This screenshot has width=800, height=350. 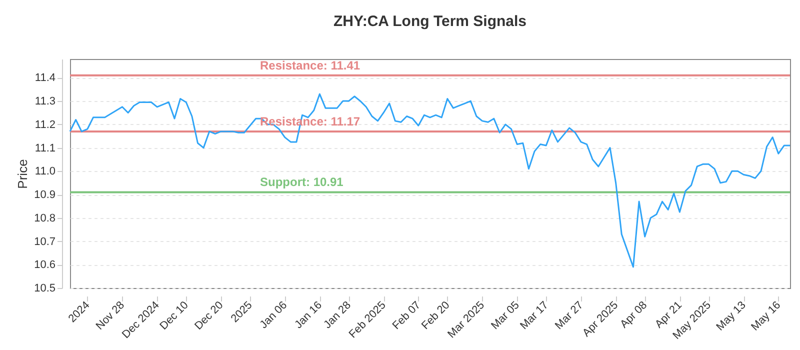 I want to click on y-tick-label: 11.0, so click(x=45, y=172).